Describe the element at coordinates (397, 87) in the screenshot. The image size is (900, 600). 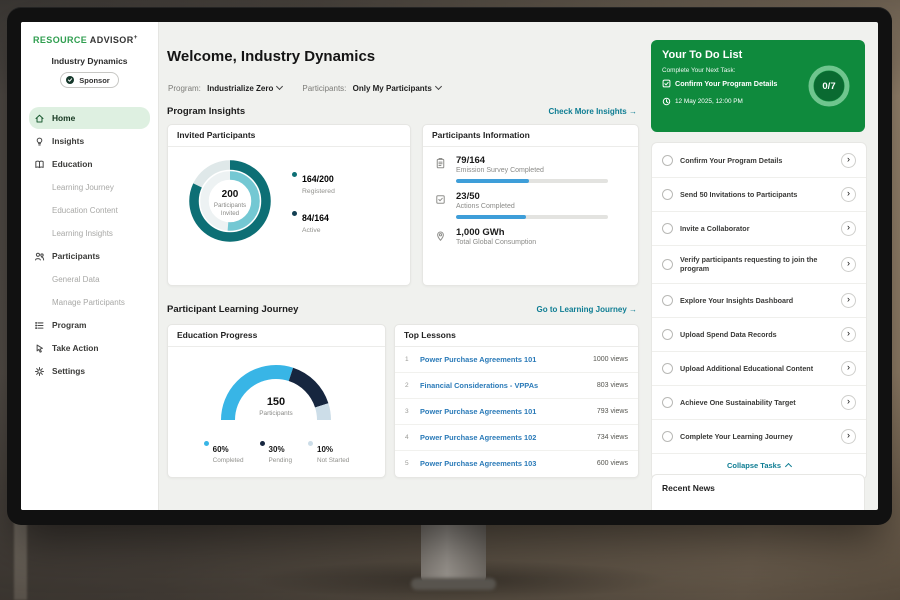
I see `participants-filter-select: Only My Participants` at that location.